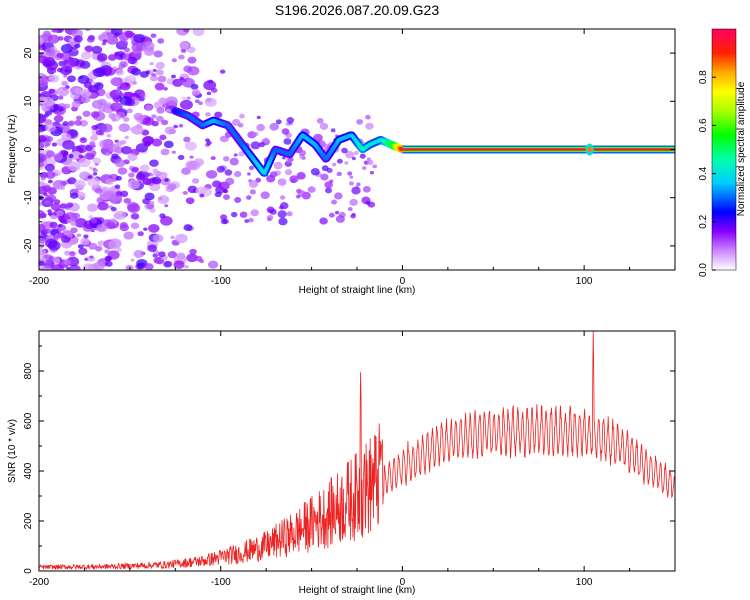  I want to click on y-tick-label: 0, so click(28, 571).